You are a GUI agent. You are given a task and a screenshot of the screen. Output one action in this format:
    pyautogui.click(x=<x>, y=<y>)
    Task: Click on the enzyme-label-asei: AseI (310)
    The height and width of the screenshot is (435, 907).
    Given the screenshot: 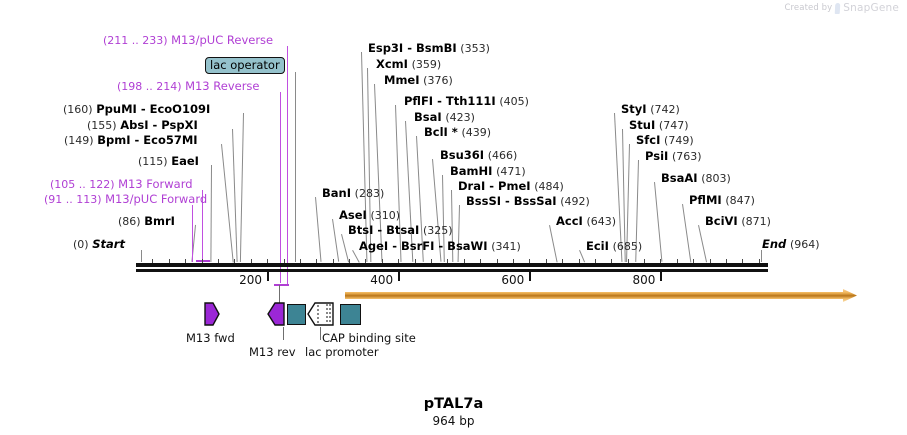 What is the action you would take?
    pyautogui.click(x=370, y=215)
    